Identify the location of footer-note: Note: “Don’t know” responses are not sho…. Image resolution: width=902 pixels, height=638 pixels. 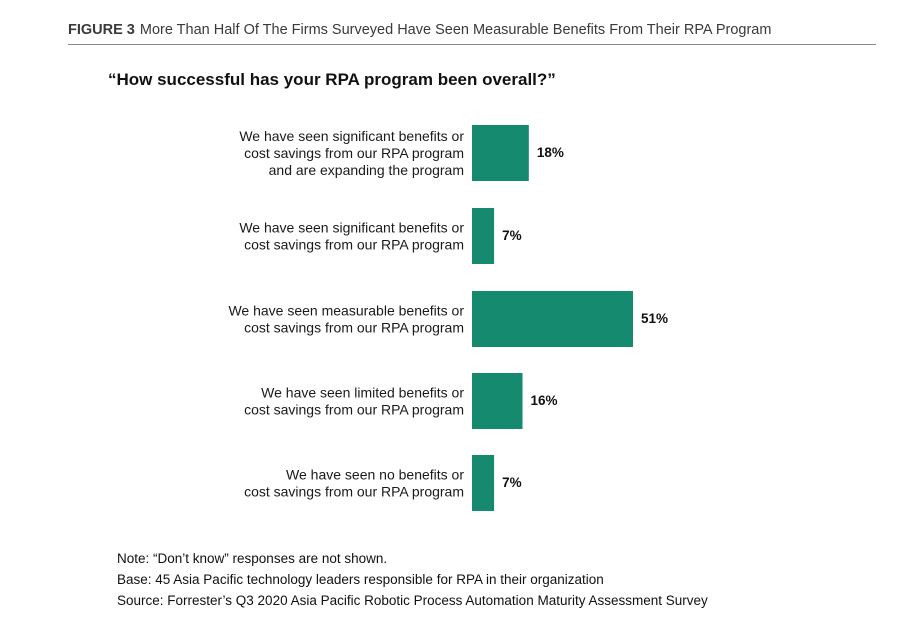
(252, 558).